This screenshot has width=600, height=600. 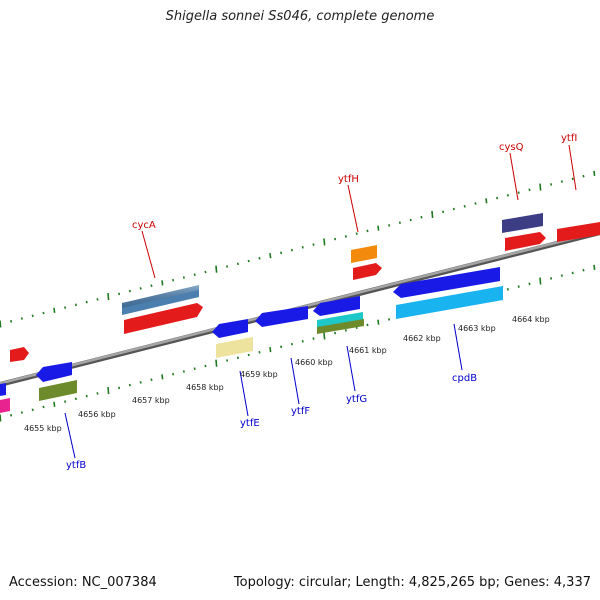 What do you see at coordinates (449, 302) in the screenshot?
I see `gene-feature-cpdB-lower` at bounding box center [449, 302].